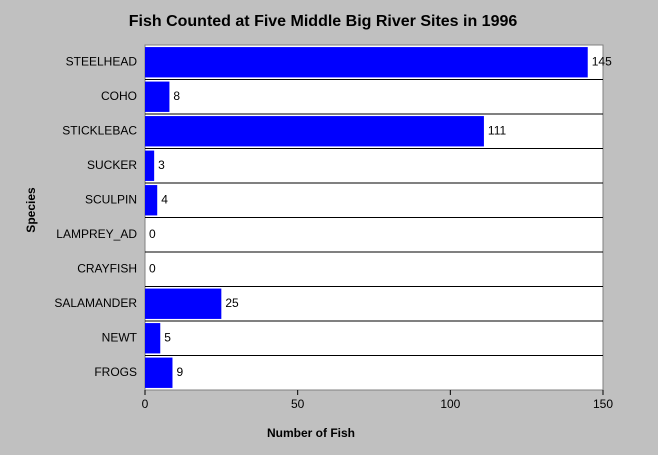  What do you see at coordinates (31, 210) in the screenshot?
I see `y-axis-title: Species` at bounding box center [31, 210].